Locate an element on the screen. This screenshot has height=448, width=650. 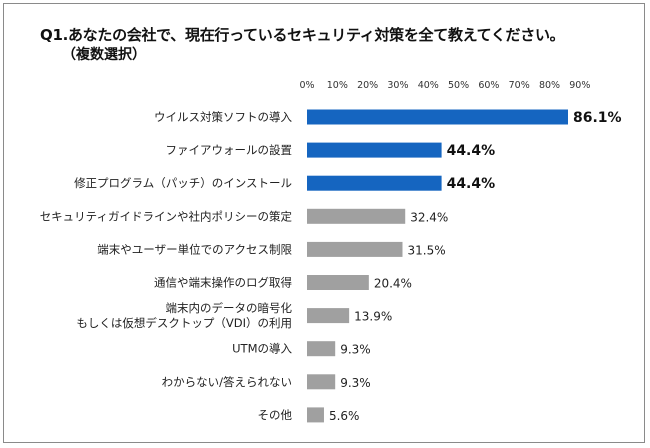
category-label: 修正プログラム（パッチ）のインストール is located at coordinates (183, 183).